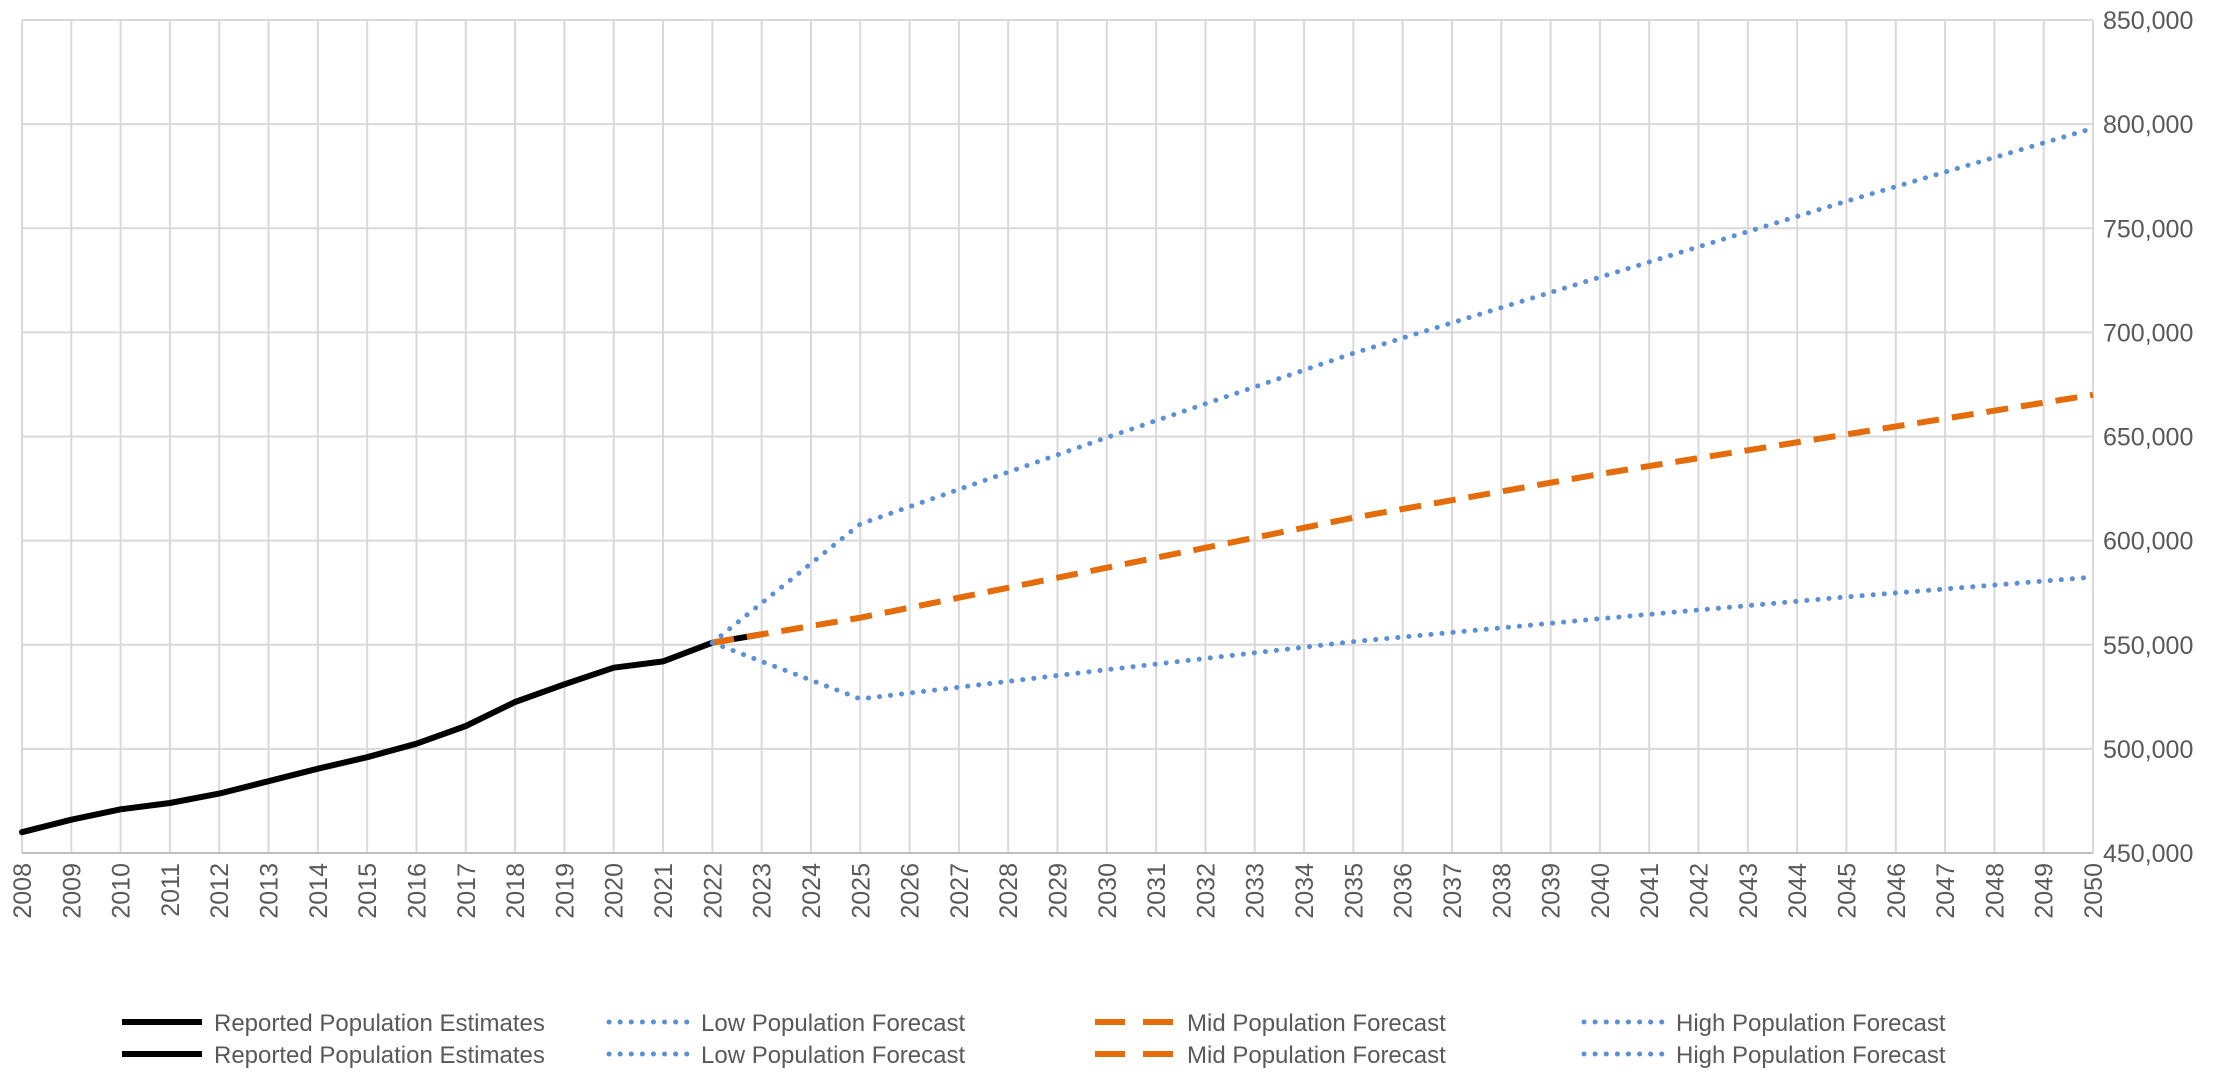  I want to click on x-tick-label: 2014, so click(319, 891).